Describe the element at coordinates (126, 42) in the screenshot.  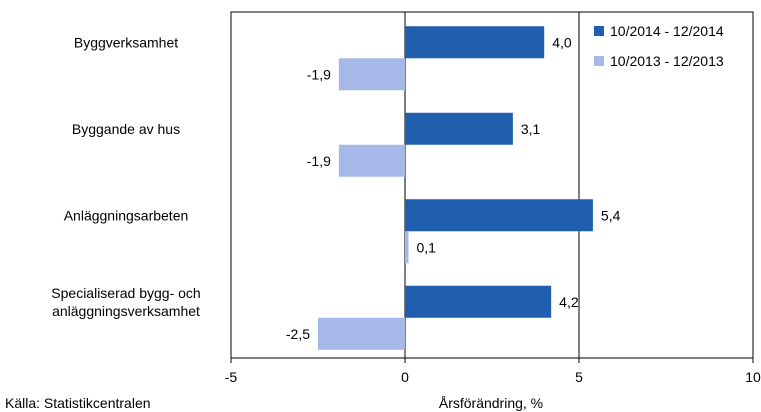
I see `category-label: Byggverksamhet` at that location.